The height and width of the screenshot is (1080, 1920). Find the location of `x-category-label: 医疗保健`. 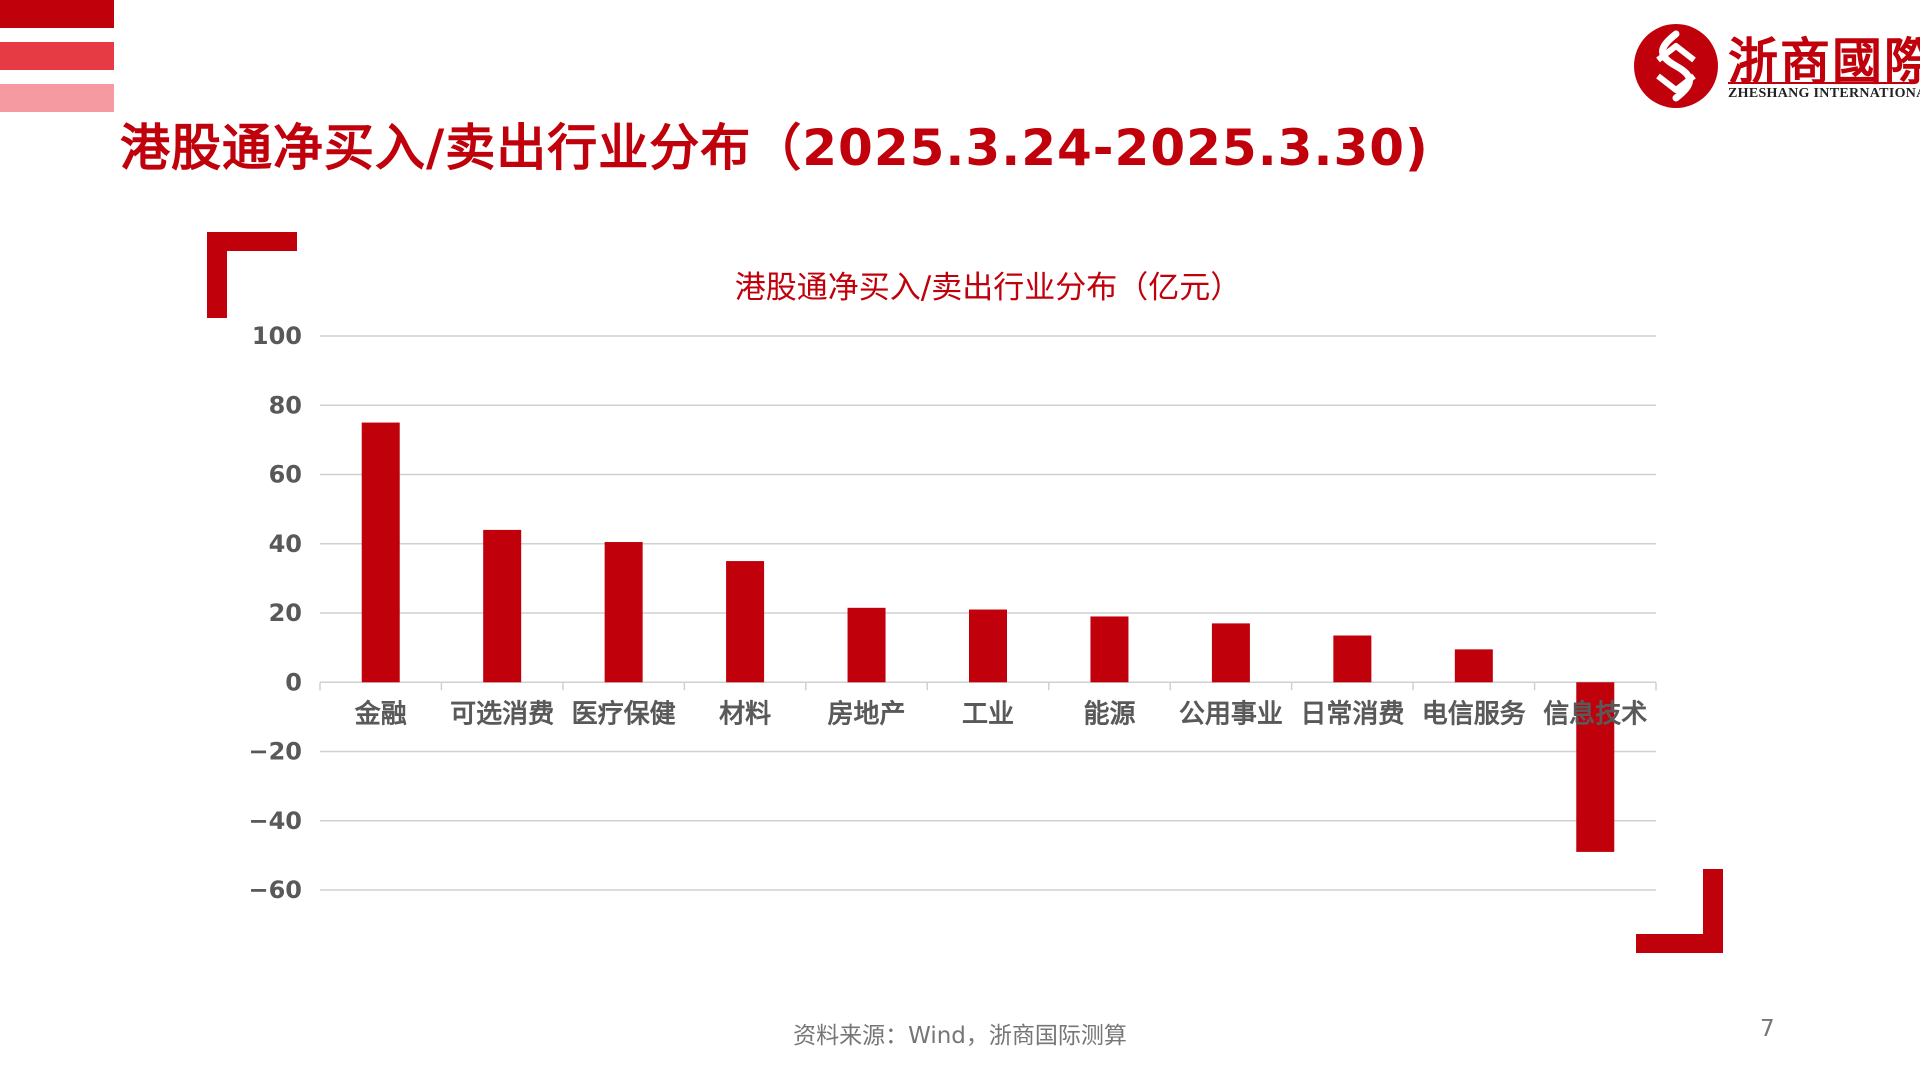

x-category-label: 医疗保健 is located at coordinates (624, 713).